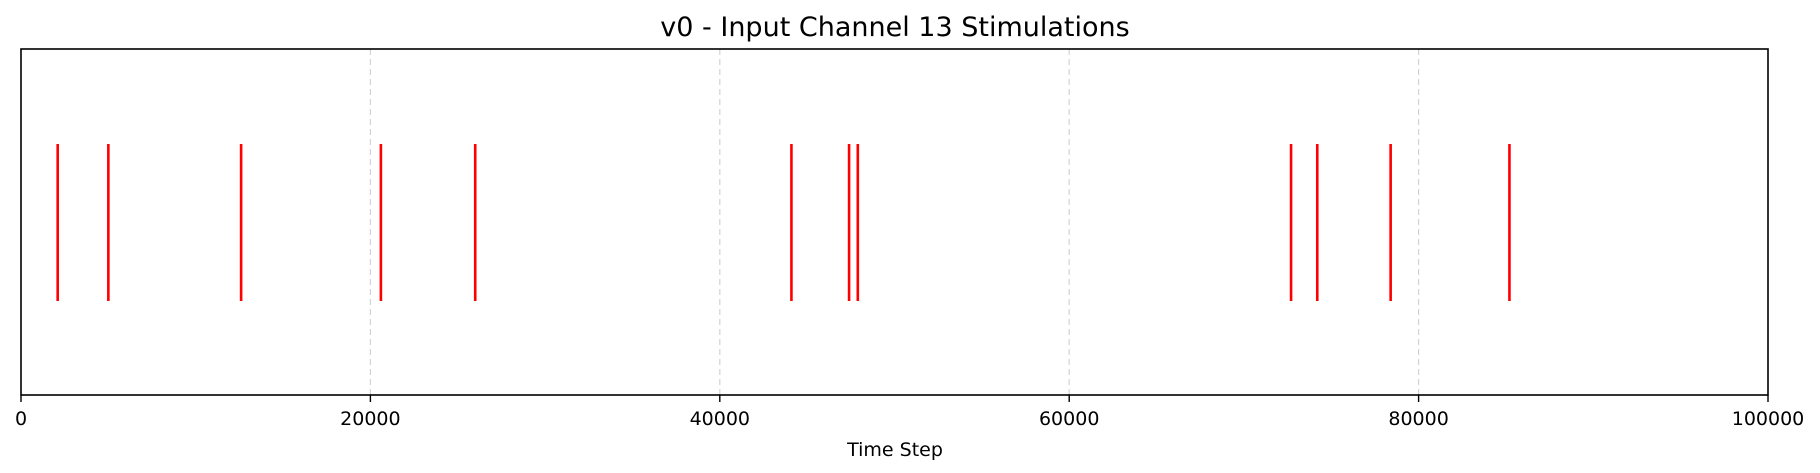 Image resolution: width=1820 pixels, height=473 pixels. What do you see at coordinates (894, 27) in the screenshot?
I see `chart-title: v0 - Input Channel 13 Stimulations` at bounding box center [894, 27].